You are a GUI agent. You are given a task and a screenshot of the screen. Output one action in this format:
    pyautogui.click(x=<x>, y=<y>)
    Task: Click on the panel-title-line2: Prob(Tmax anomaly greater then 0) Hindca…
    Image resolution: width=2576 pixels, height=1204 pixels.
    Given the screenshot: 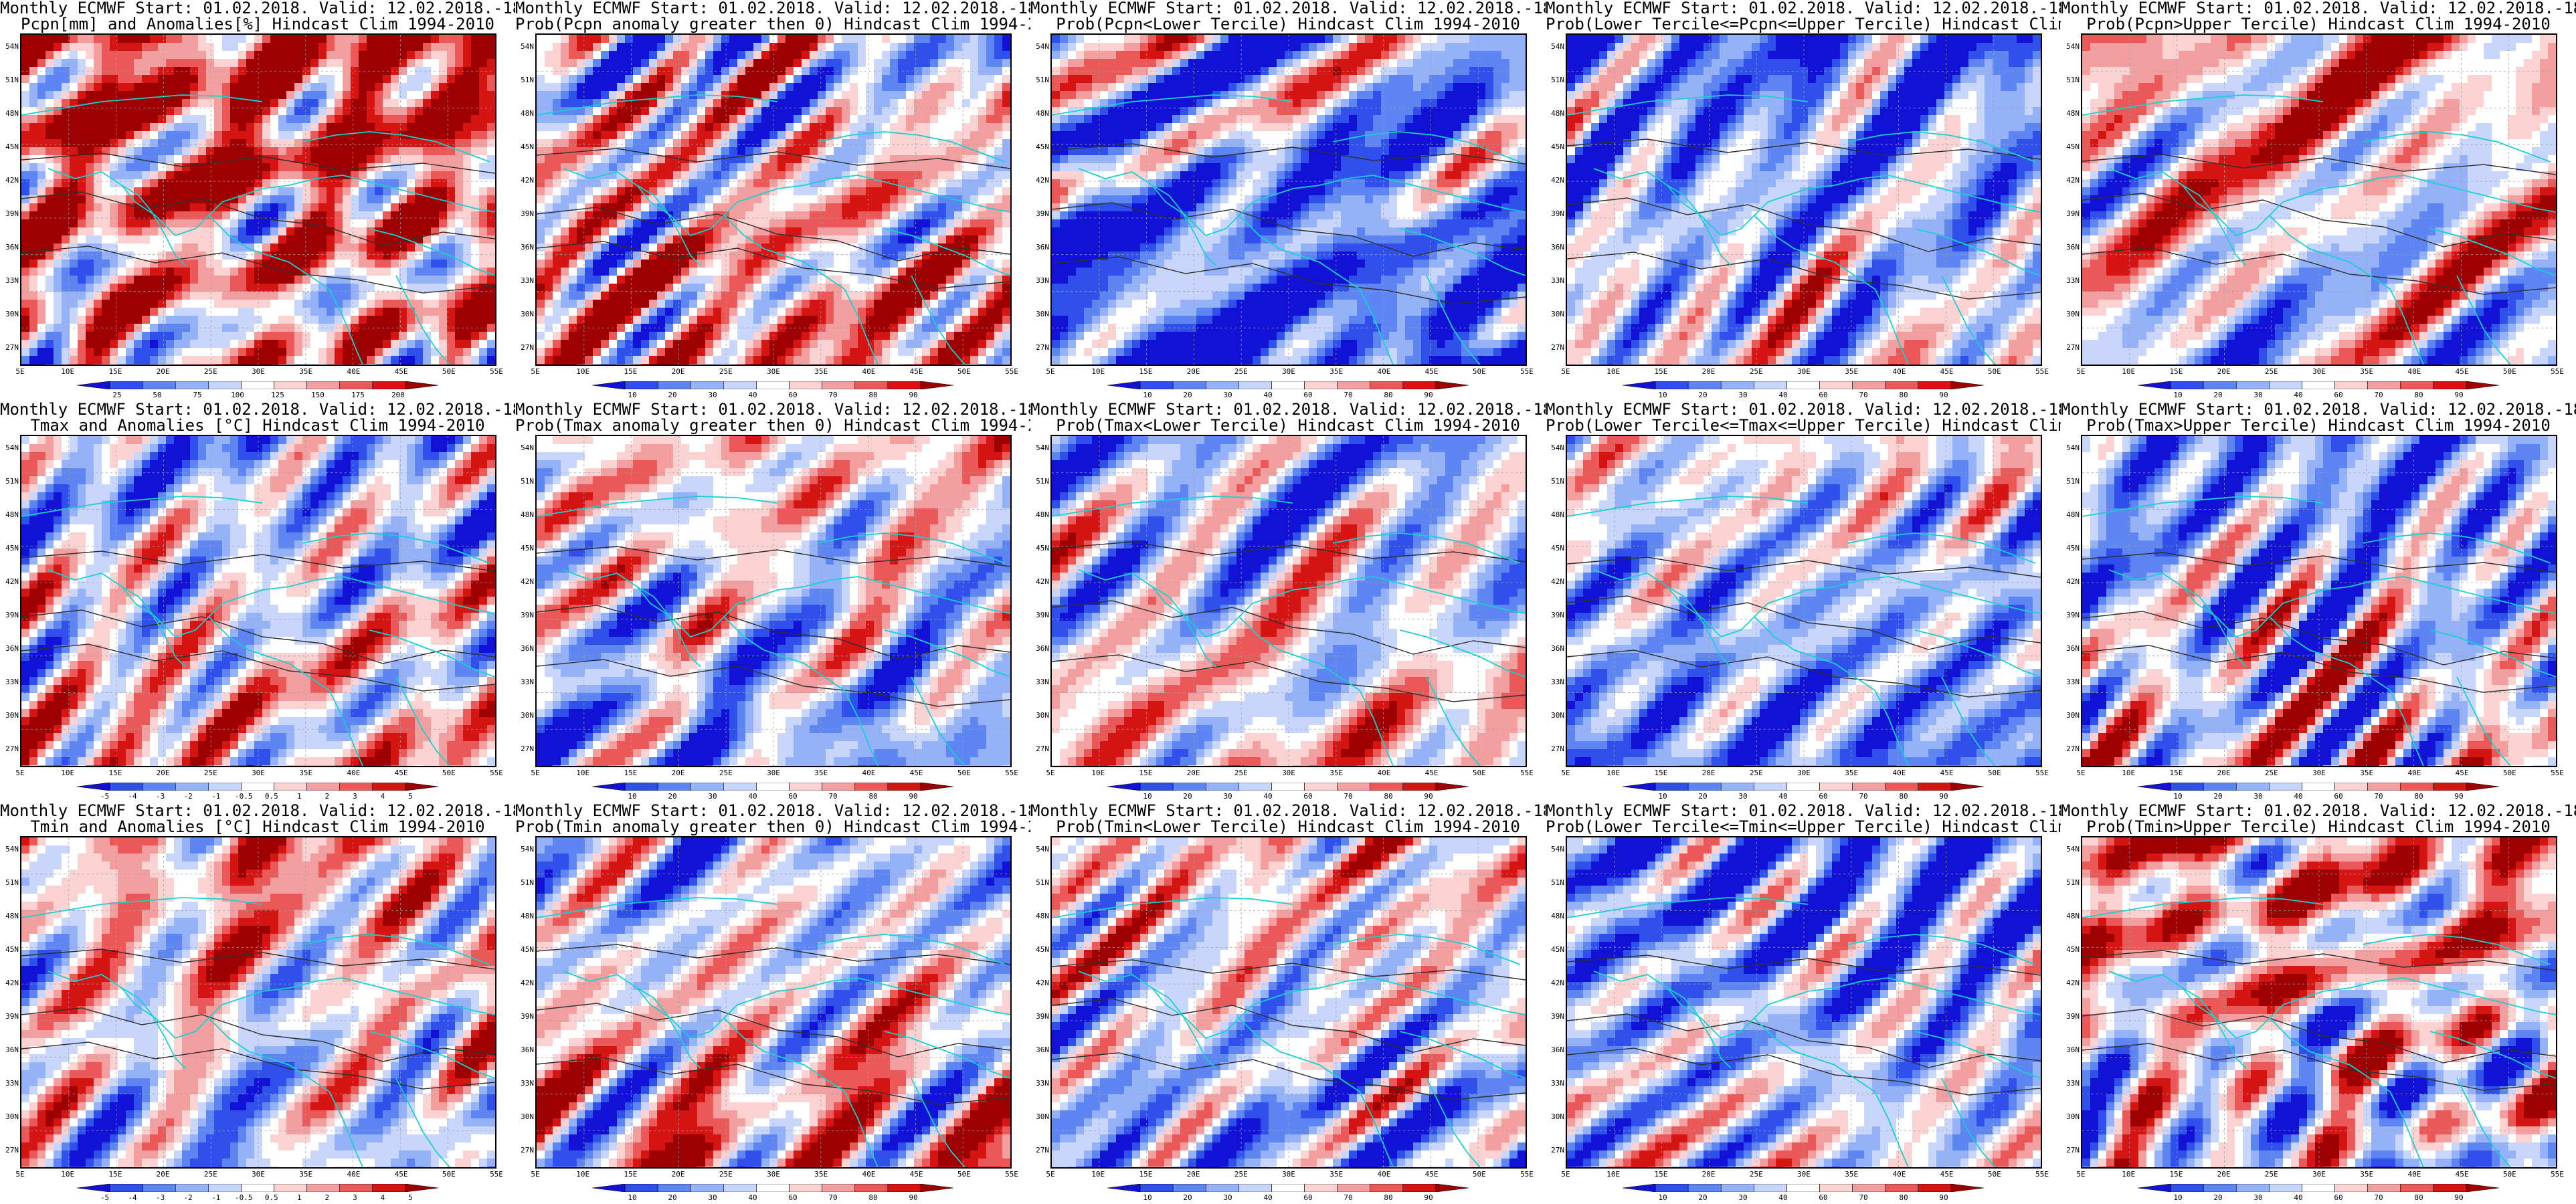 What is the action you would take?
    pyautogui.click(x=773, y=425)
    